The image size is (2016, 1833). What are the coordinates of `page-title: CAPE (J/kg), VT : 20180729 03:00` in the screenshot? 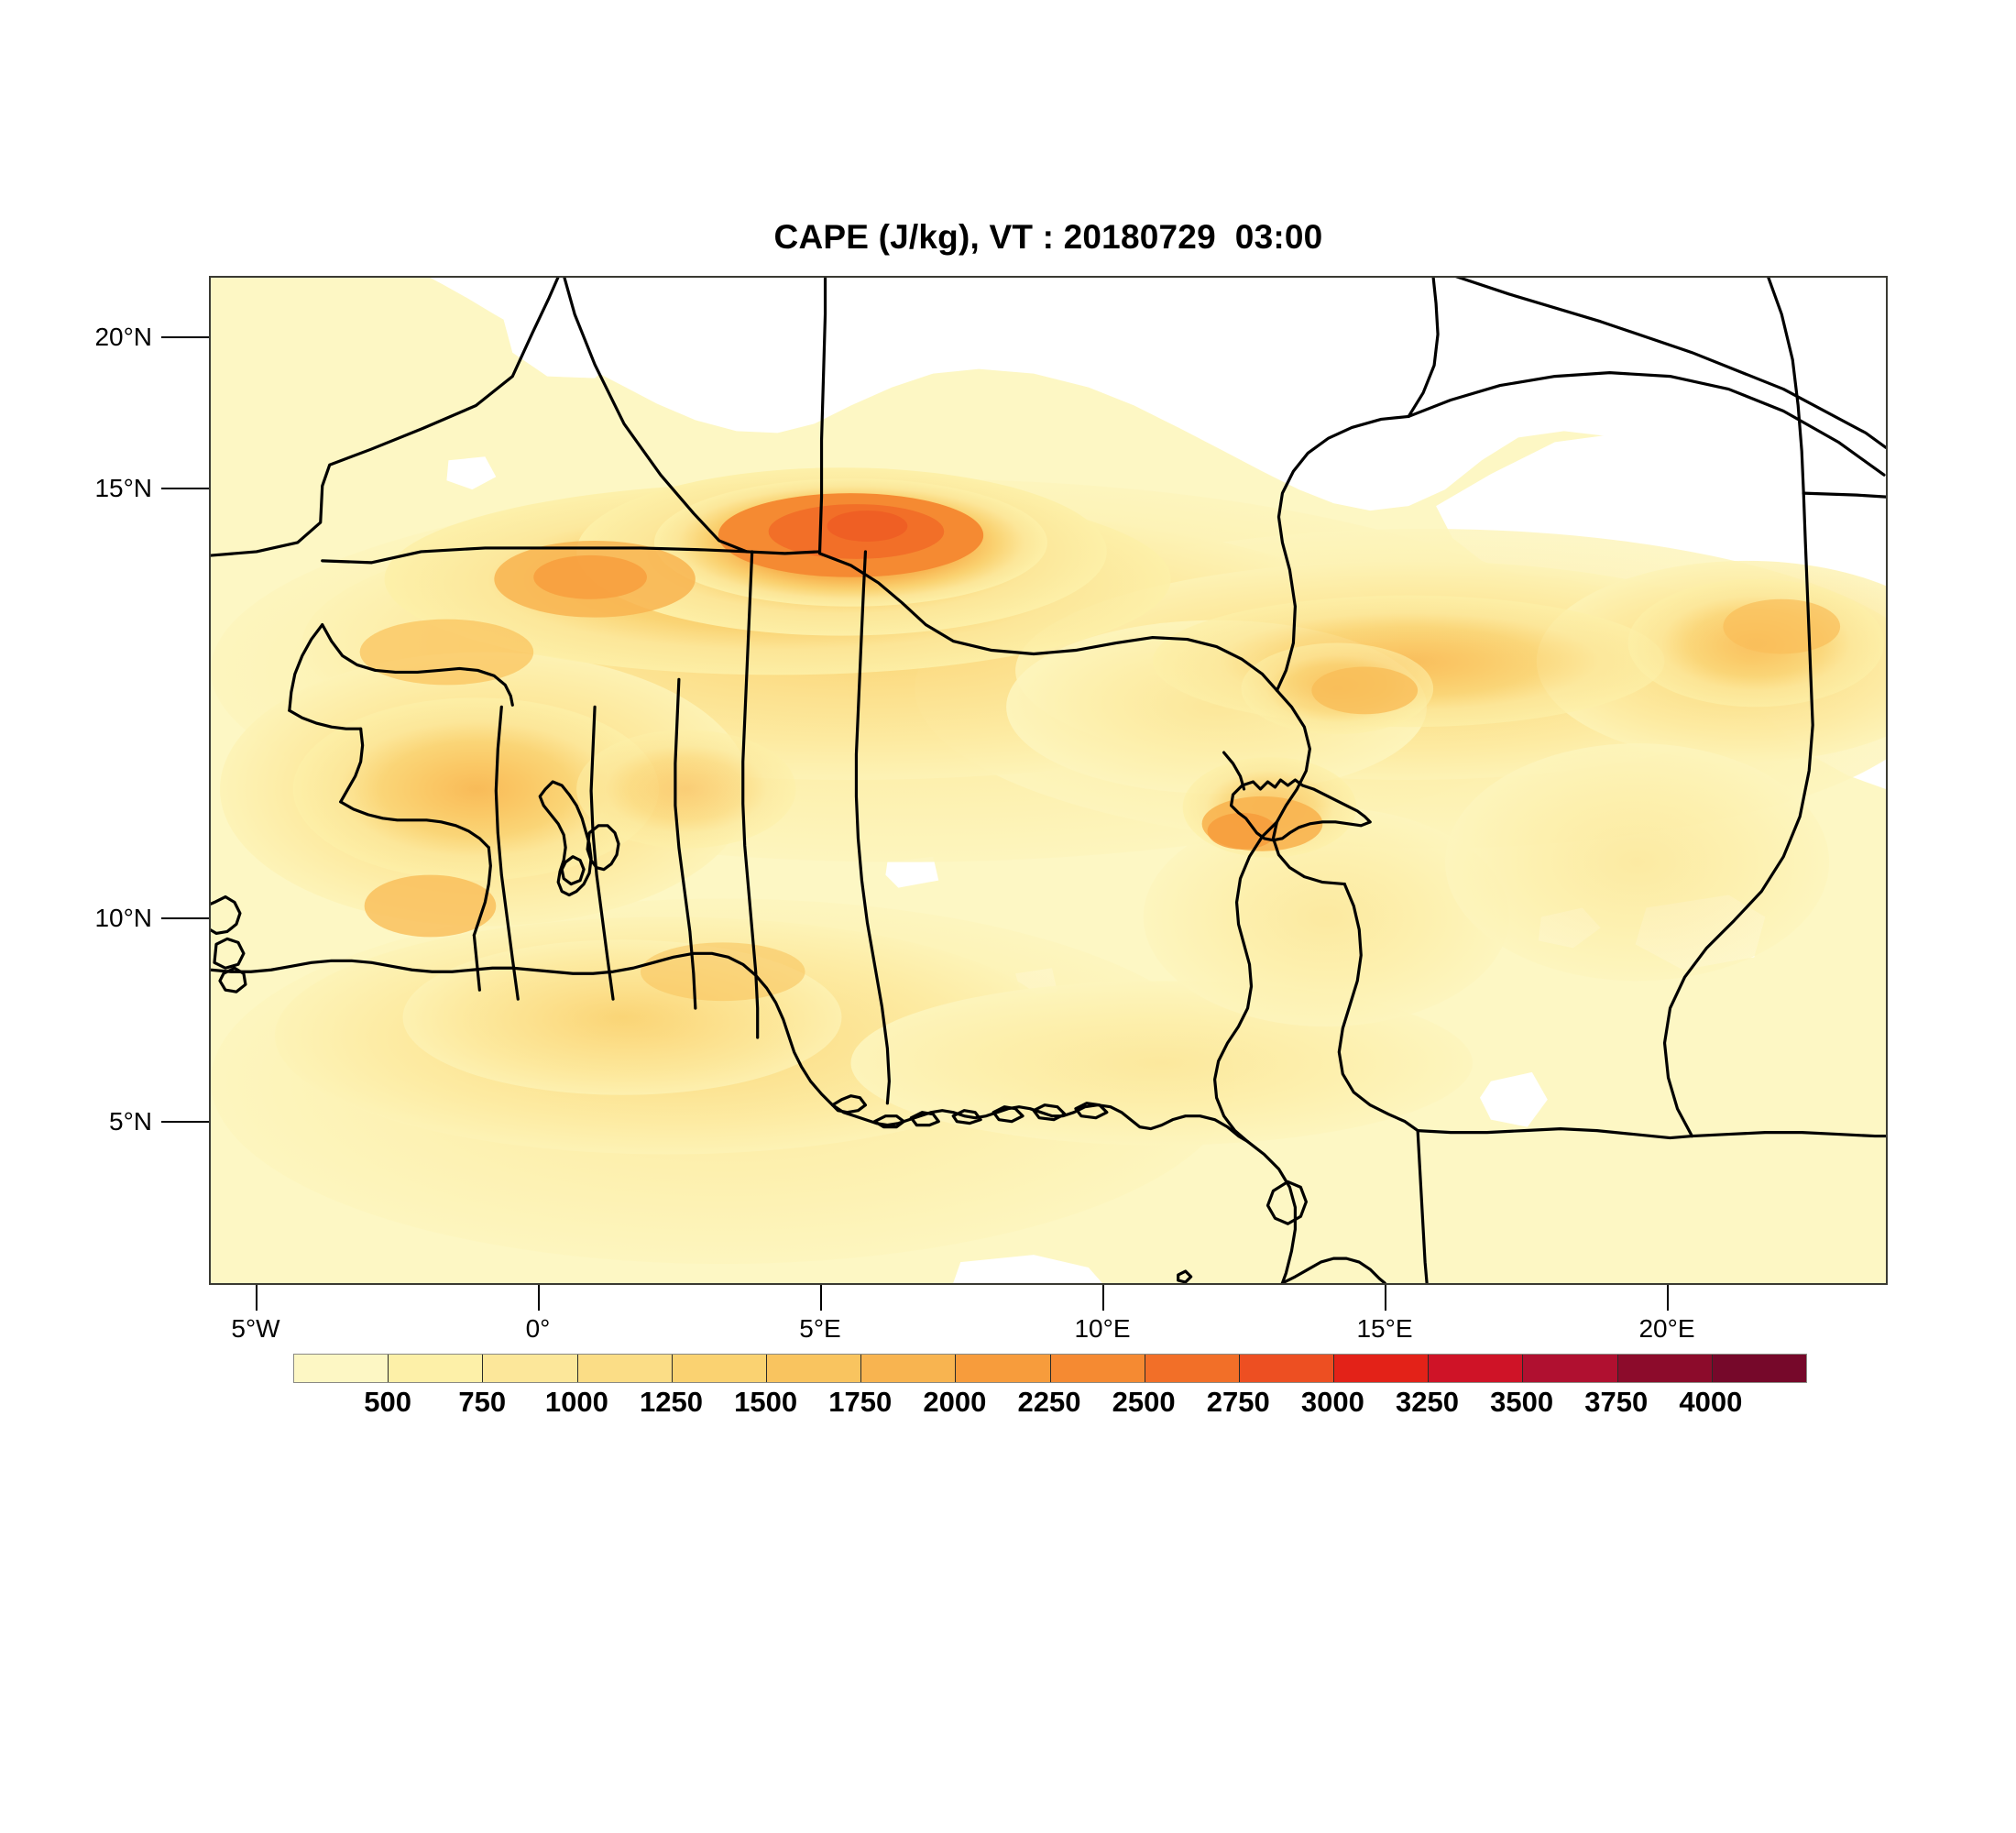 It's located at (1048, 237).